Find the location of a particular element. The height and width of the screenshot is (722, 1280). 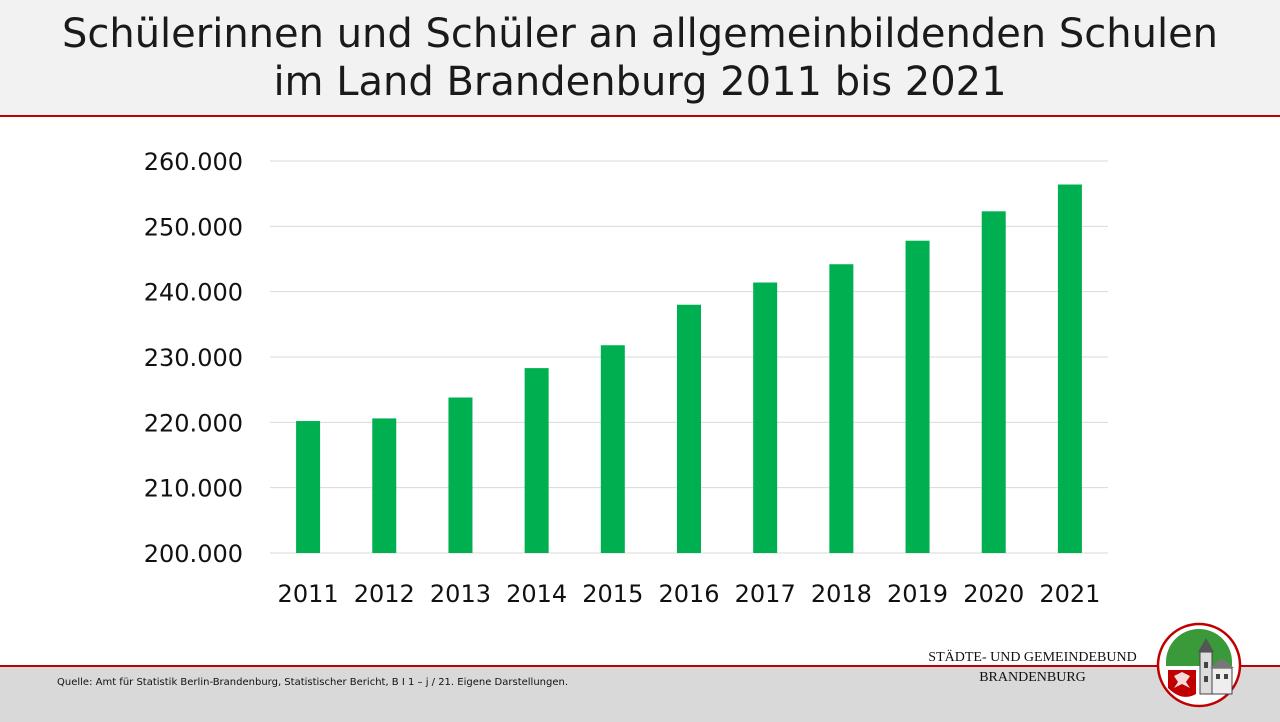

x-tick-label: 2014 is located at coordinates (536, 594).